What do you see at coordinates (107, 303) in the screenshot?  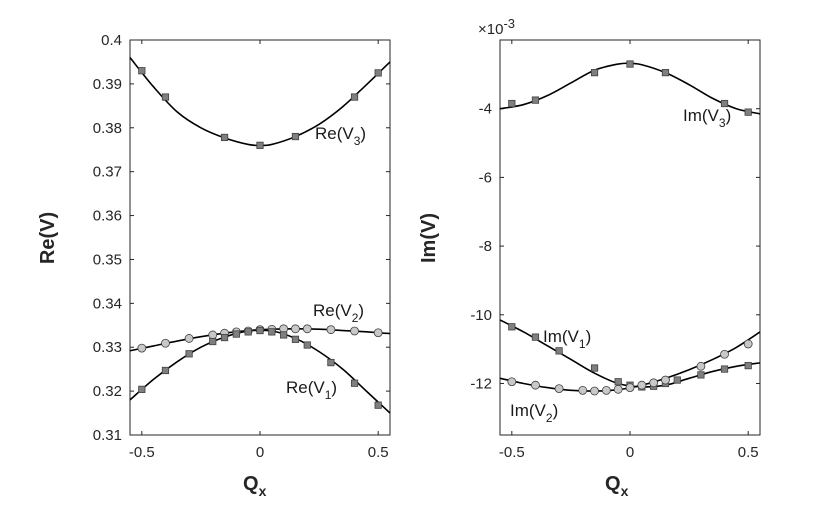 I see `left-ytick-label: 0.34` at bounding box center [107, 303].